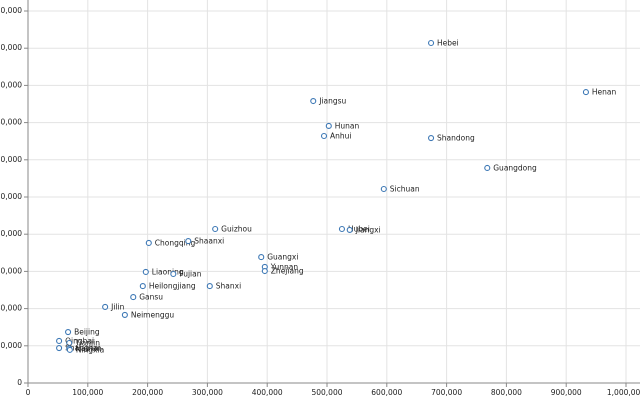  Describe the element at coordinates (347, 125) in the screenshot. I see `point-label: Hunan` at that location.